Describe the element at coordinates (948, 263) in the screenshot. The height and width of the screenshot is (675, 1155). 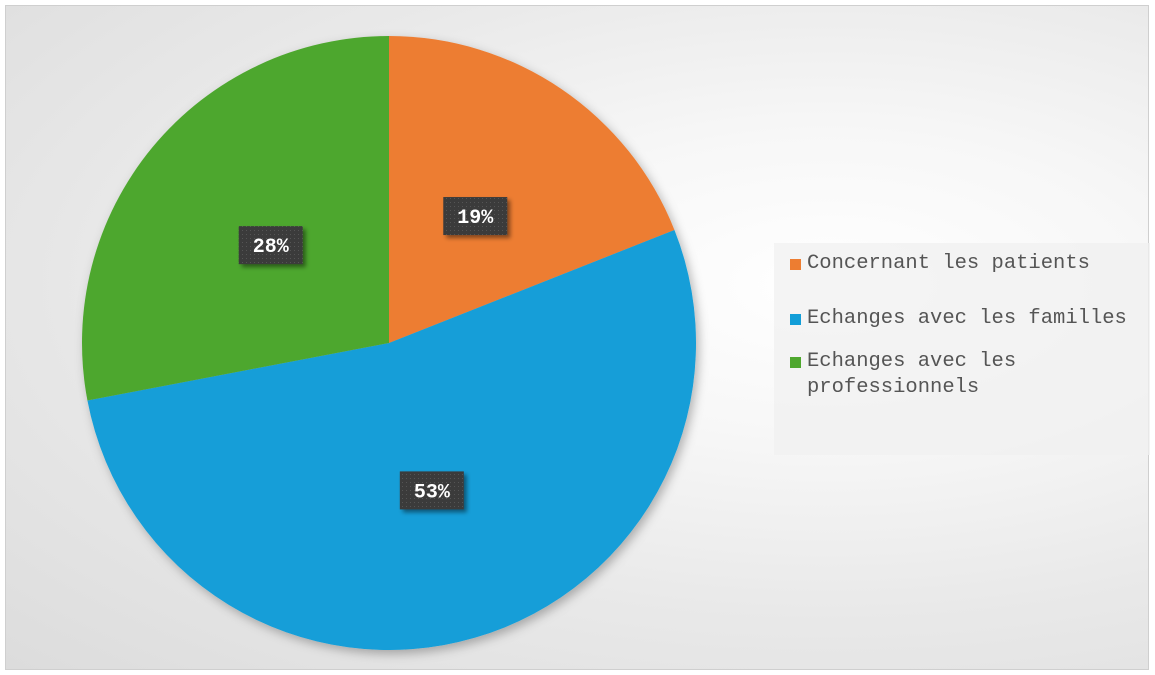
I see `legend-label-patients: Concernant les patients` at that location.